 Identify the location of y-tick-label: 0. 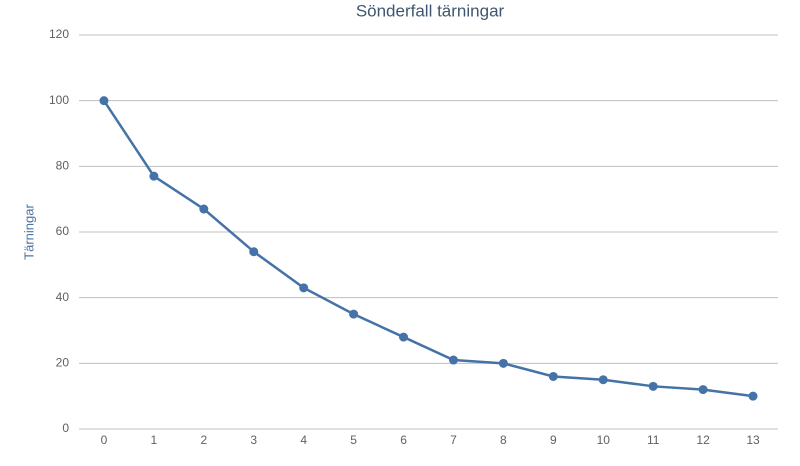
(65, 428).